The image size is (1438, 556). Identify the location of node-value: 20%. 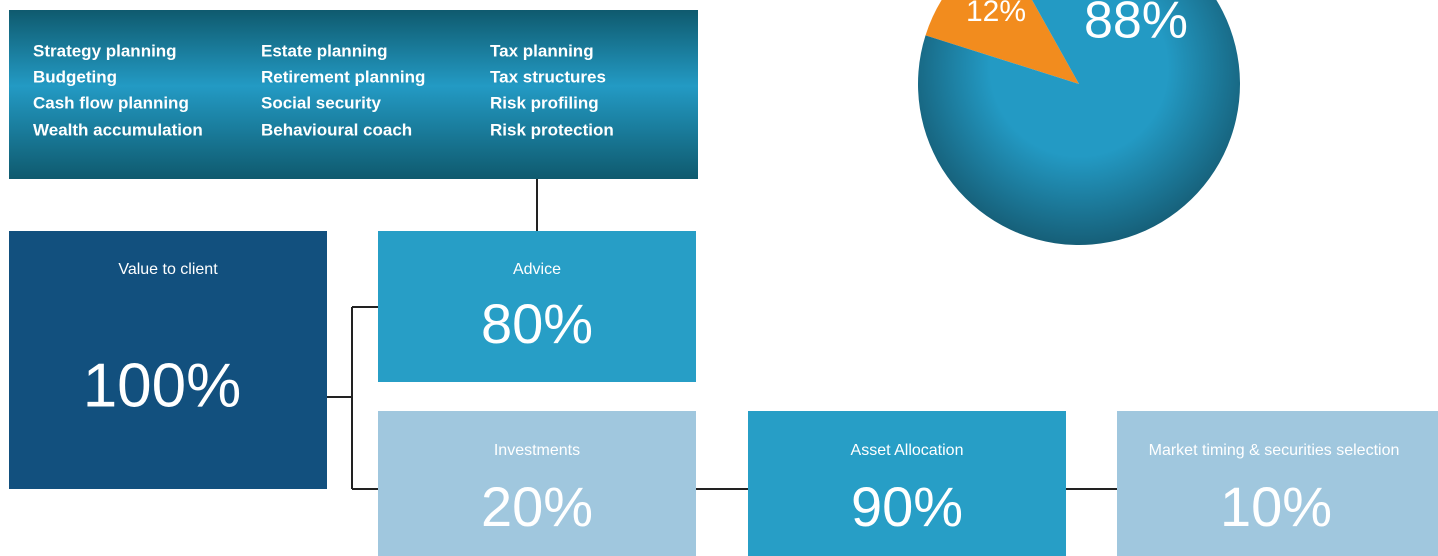
(537, 506).